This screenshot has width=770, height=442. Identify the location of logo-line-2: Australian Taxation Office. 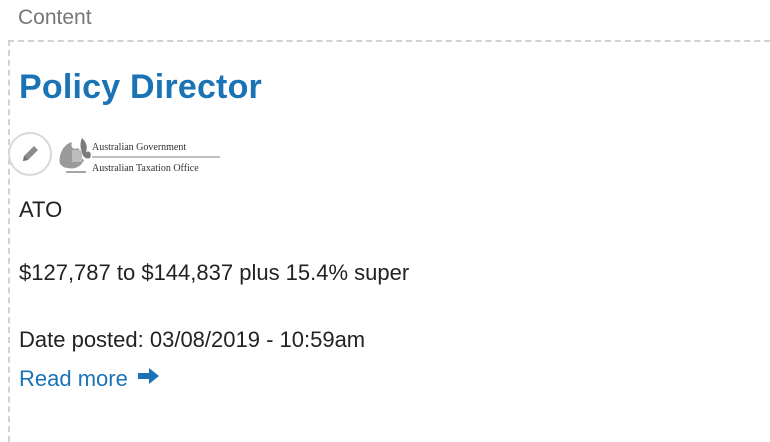
(145, 168).